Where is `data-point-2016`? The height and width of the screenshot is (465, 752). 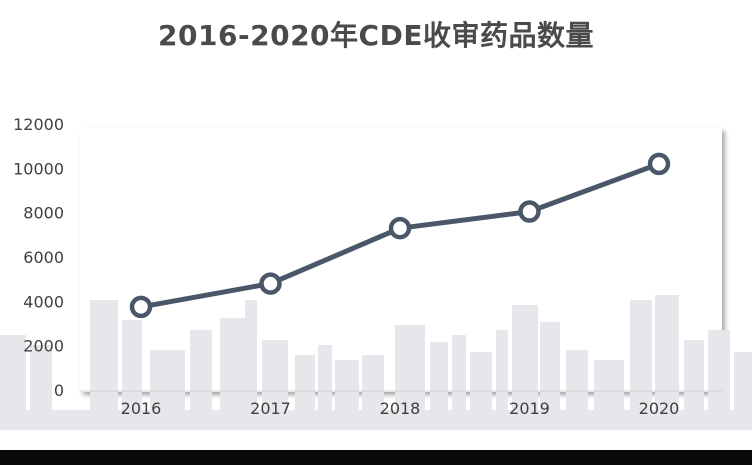
data-point-2016 is located at coordinates (141, 307).